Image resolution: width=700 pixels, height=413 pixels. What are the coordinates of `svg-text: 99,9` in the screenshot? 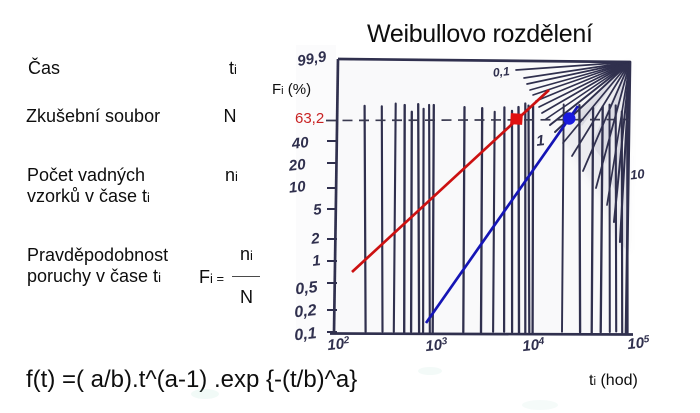 It's located at (312, 59).